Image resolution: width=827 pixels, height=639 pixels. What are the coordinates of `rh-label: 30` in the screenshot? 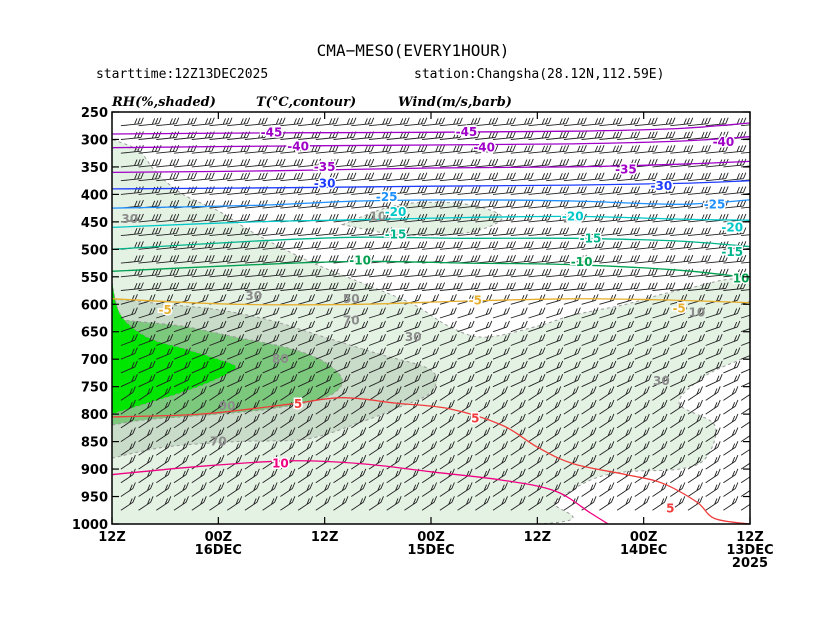 It's located at (129, 219).